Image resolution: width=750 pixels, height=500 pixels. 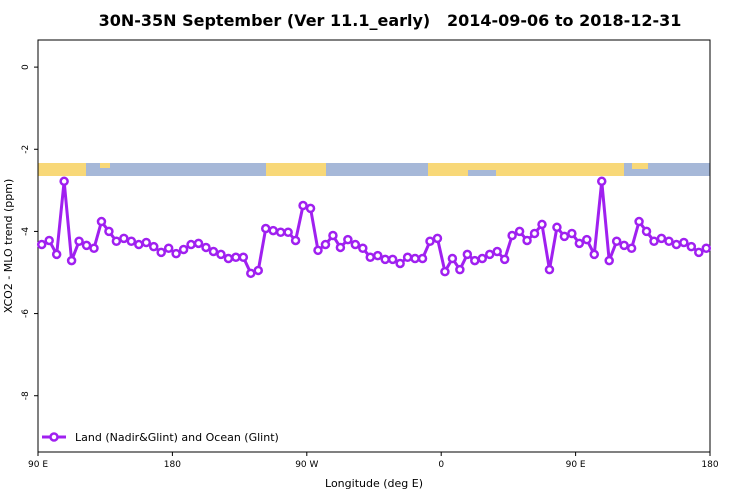 What do you see at coordinates (374, 169) in the screenshot?
I see `land-ocean-strip` at bounding box center [374, 169].